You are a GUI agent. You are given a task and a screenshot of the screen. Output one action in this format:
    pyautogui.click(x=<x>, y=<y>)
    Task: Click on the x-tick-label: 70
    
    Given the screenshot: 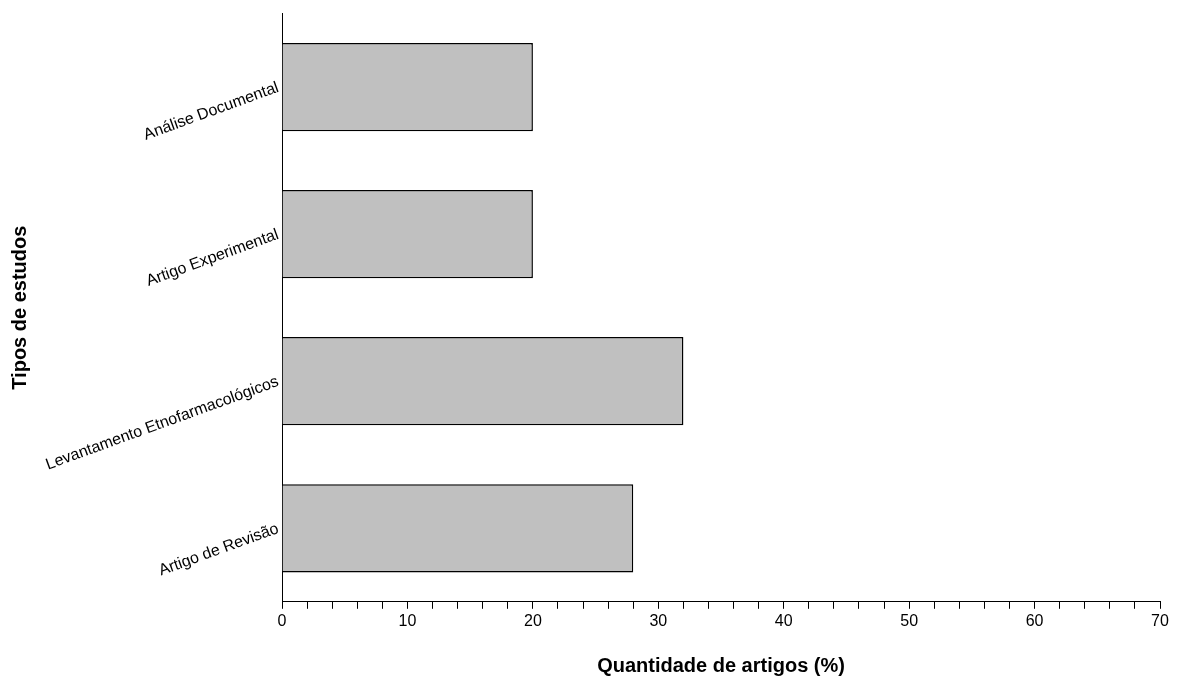 What is the action you would take?
    pyautogui.click(x=1160, y=620)
    